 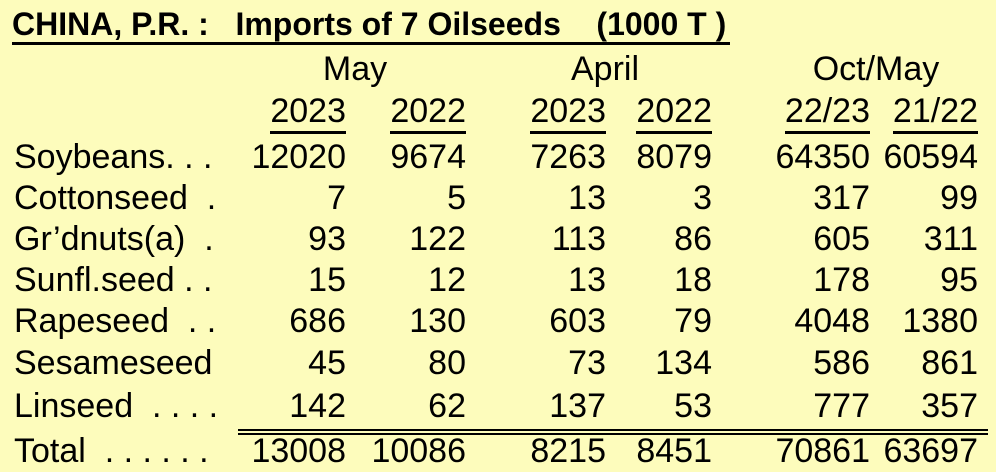 I want to click on table-cell: 178, so click(x=841, y=280).